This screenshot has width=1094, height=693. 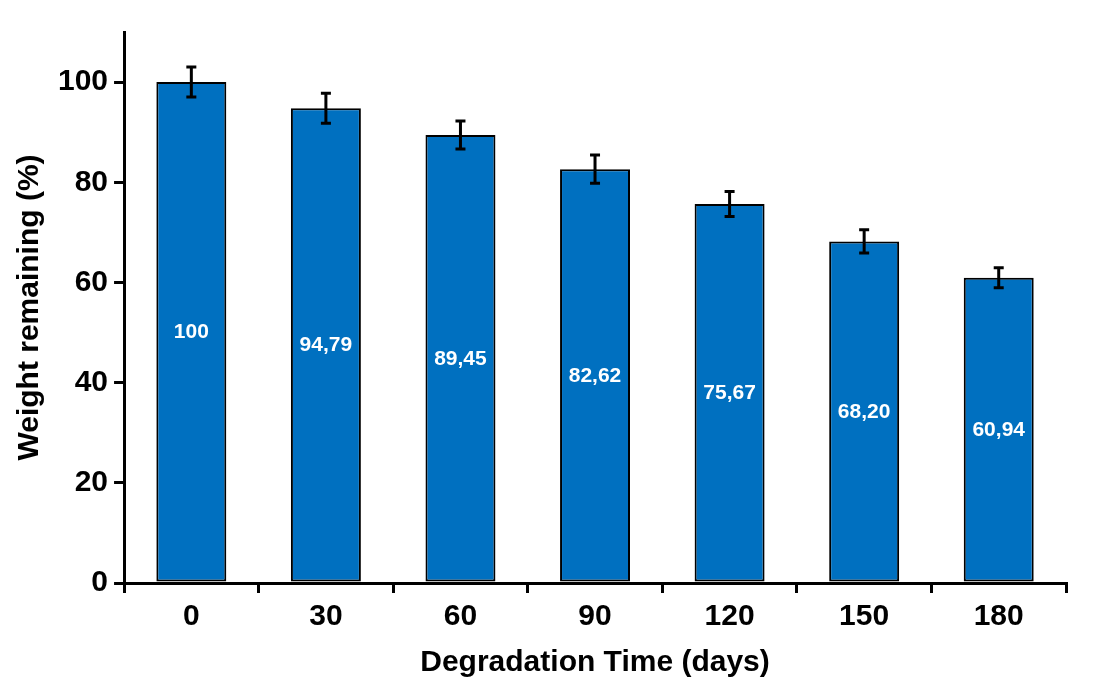 I want to click on x-tick-label: 90, so click(x=595, y=615).